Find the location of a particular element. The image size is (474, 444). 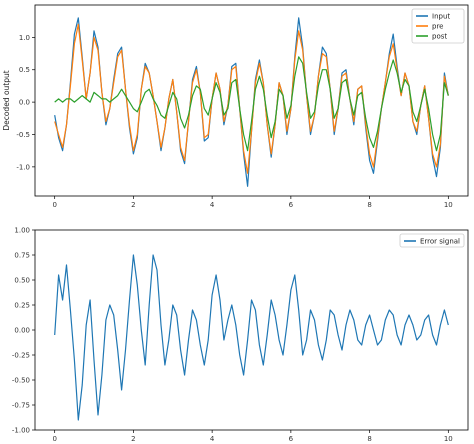

legend: Error signal is located at coordinates (432, 240).